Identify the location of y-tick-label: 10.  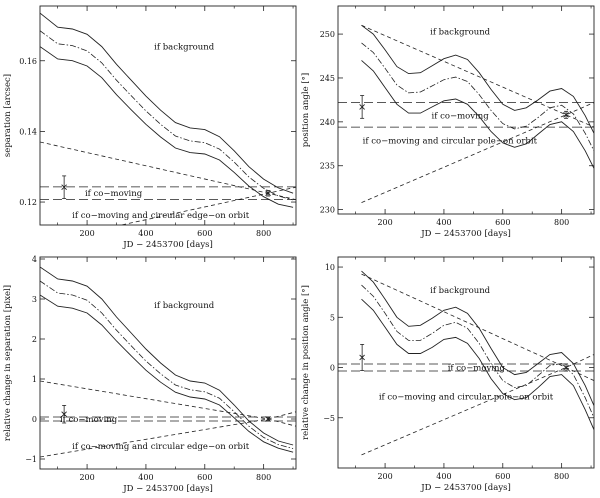
(330, 267).